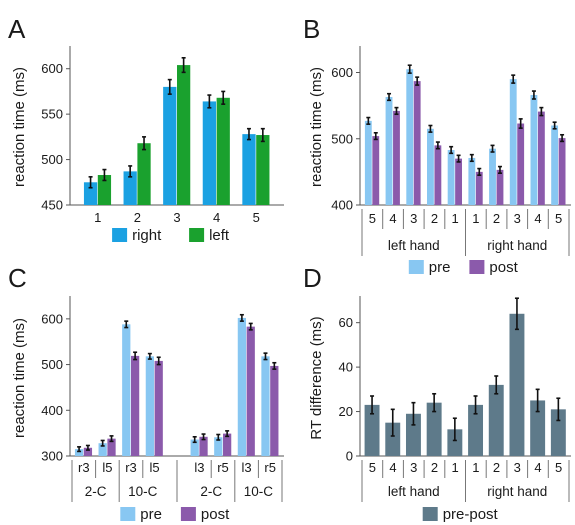 This screenshot has width=575, height=525. What do you see at coordinates (52, 456) in the screenshot?
I see `y-tick-label: 300` at bounding box center [52, 456].